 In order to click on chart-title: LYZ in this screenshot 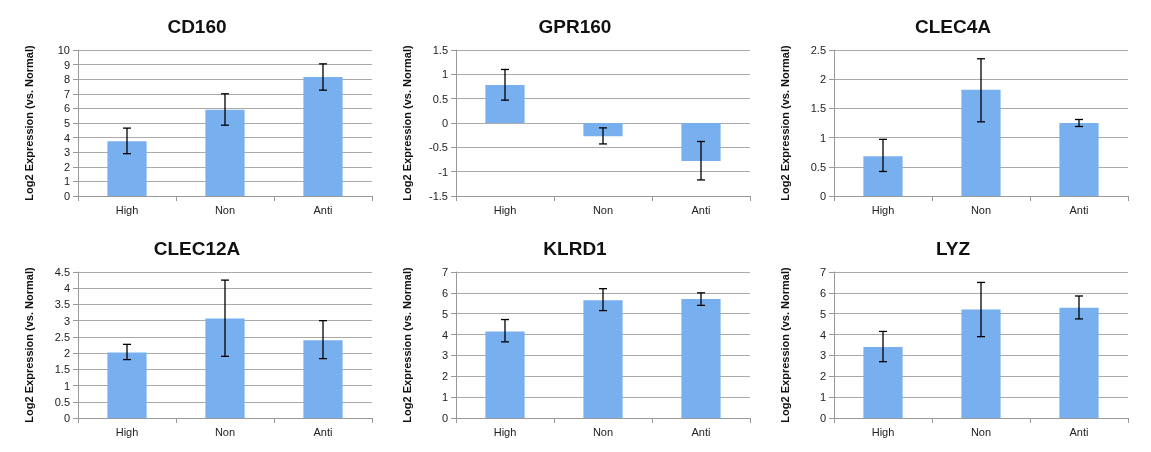, I will do `click(953, 248)`.